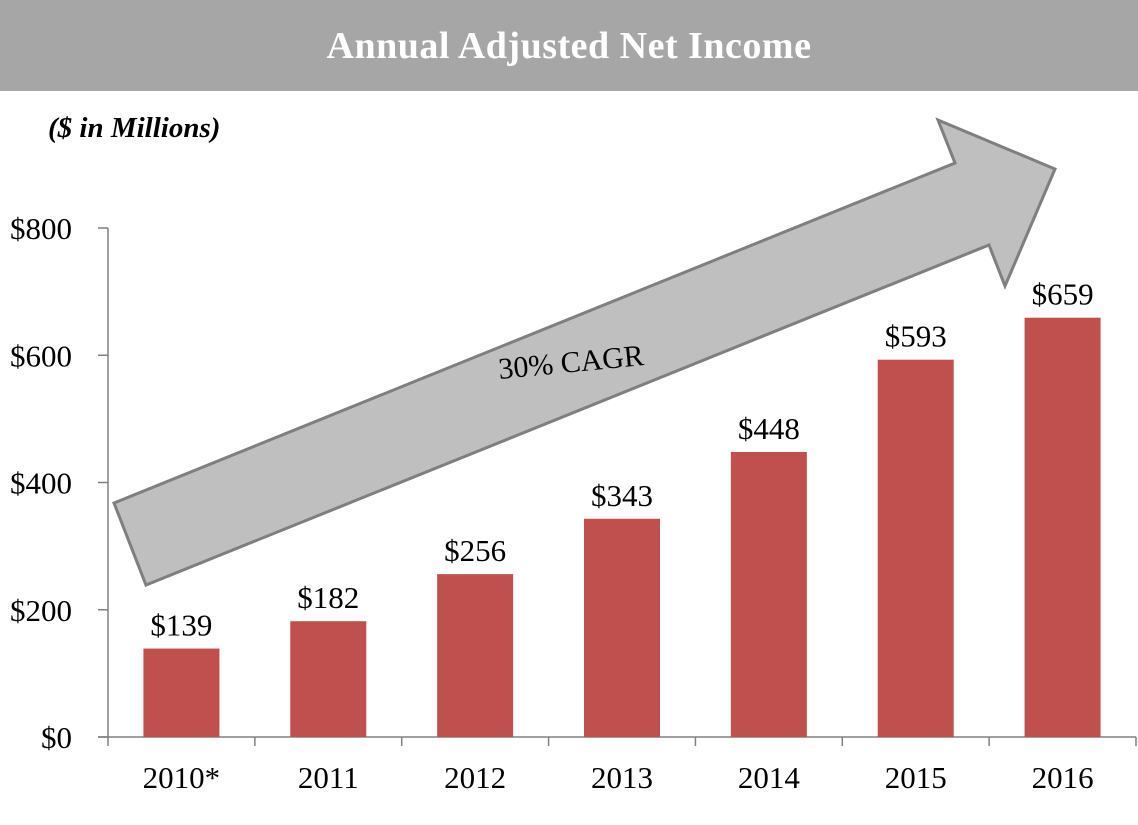 The height and width of the screenshot is (825, 1138). What do you see at coordinates (41, 355) in the screenshot?
I see `y-tick-label: $600` at bounding box center [41, 355].